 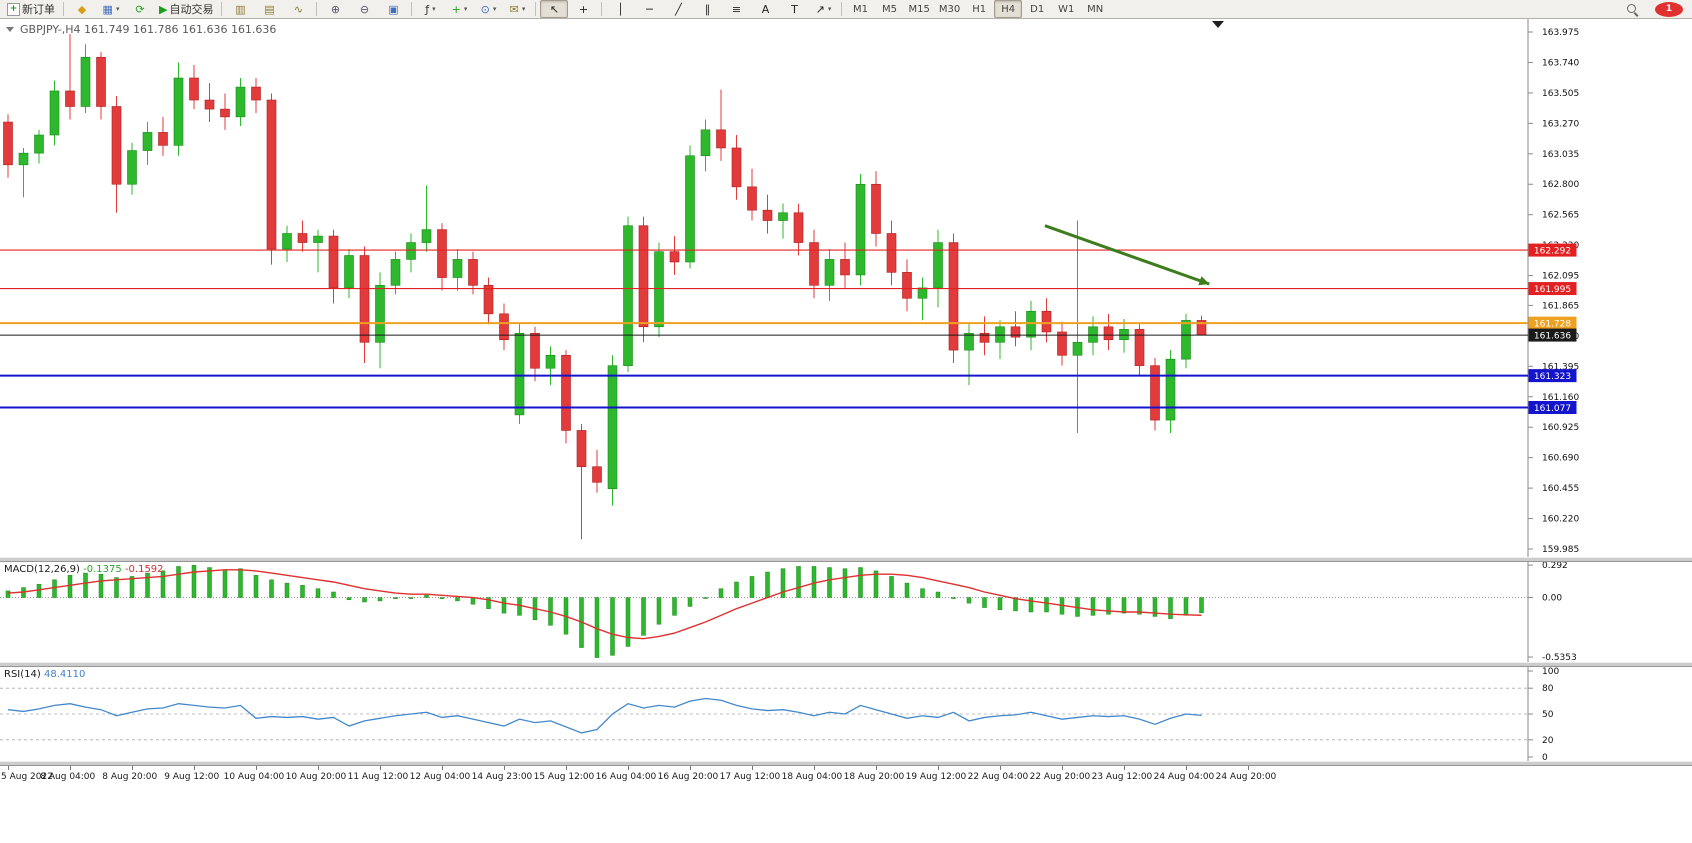 What do you see at coordinates (1550, 672) in the screenshot?
I see `rsi-tick-label: 100` at bounding box center [1550, 672].